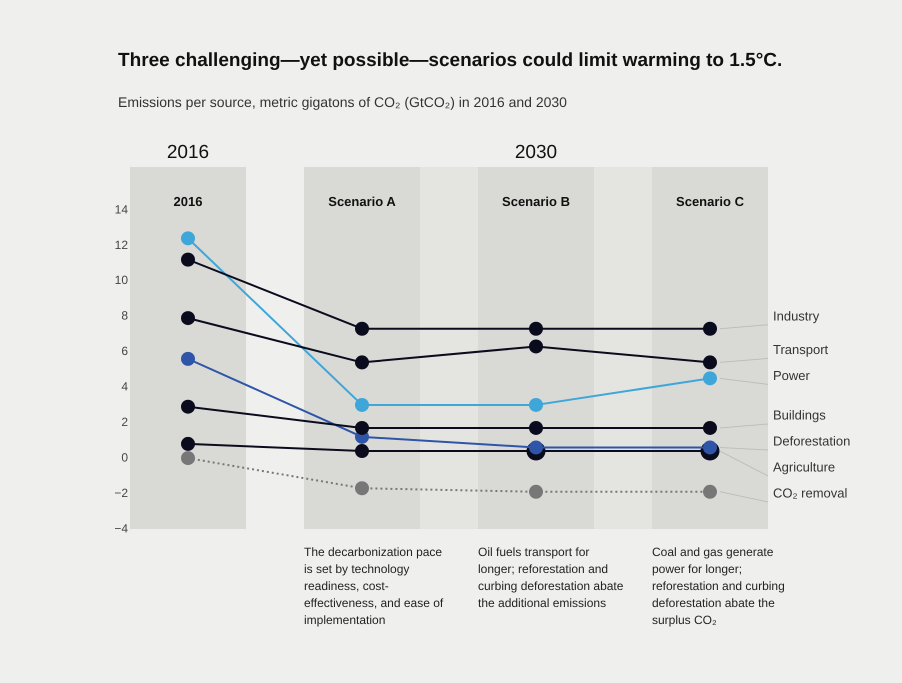  I want to click on text: CO₂ removal, so click(810, 493).